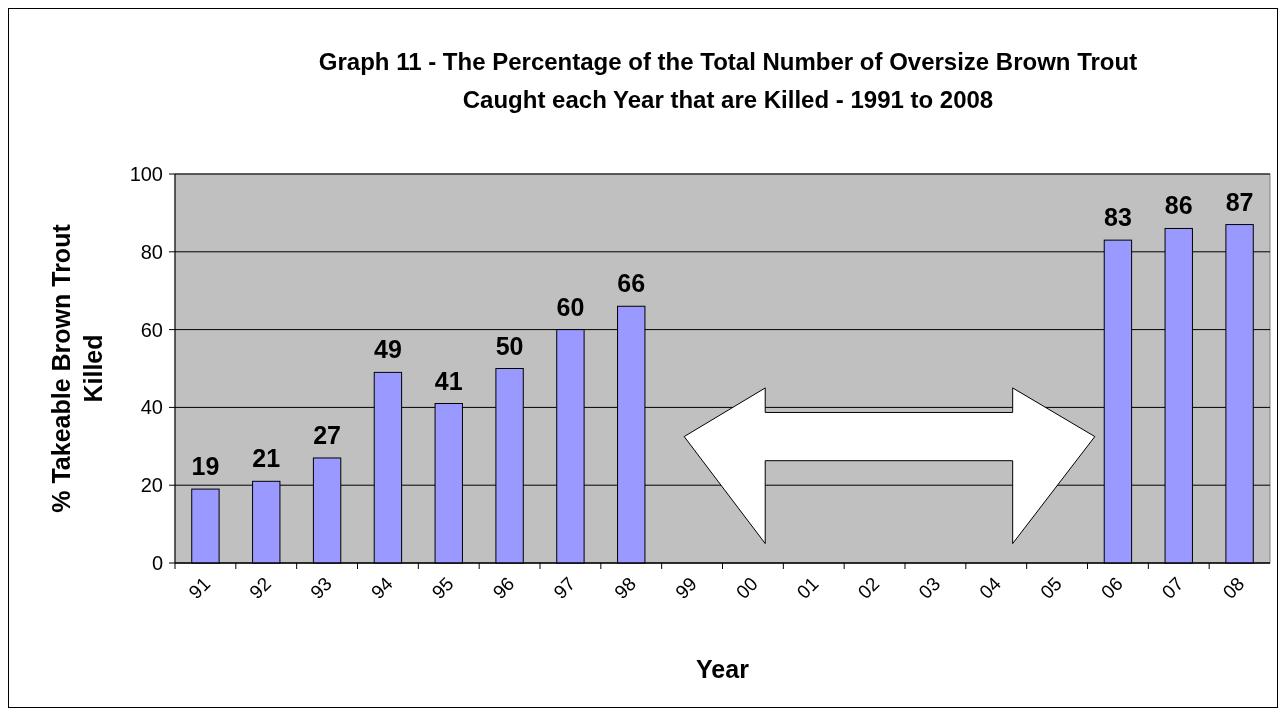 The image size is (1285, 713). I want to click on chart-title: Graph 11 - The Percentage of the Total Number of Oversize Brown Trout Caught each Year that are Killed - 1991 to 2008, so click(728, 80).